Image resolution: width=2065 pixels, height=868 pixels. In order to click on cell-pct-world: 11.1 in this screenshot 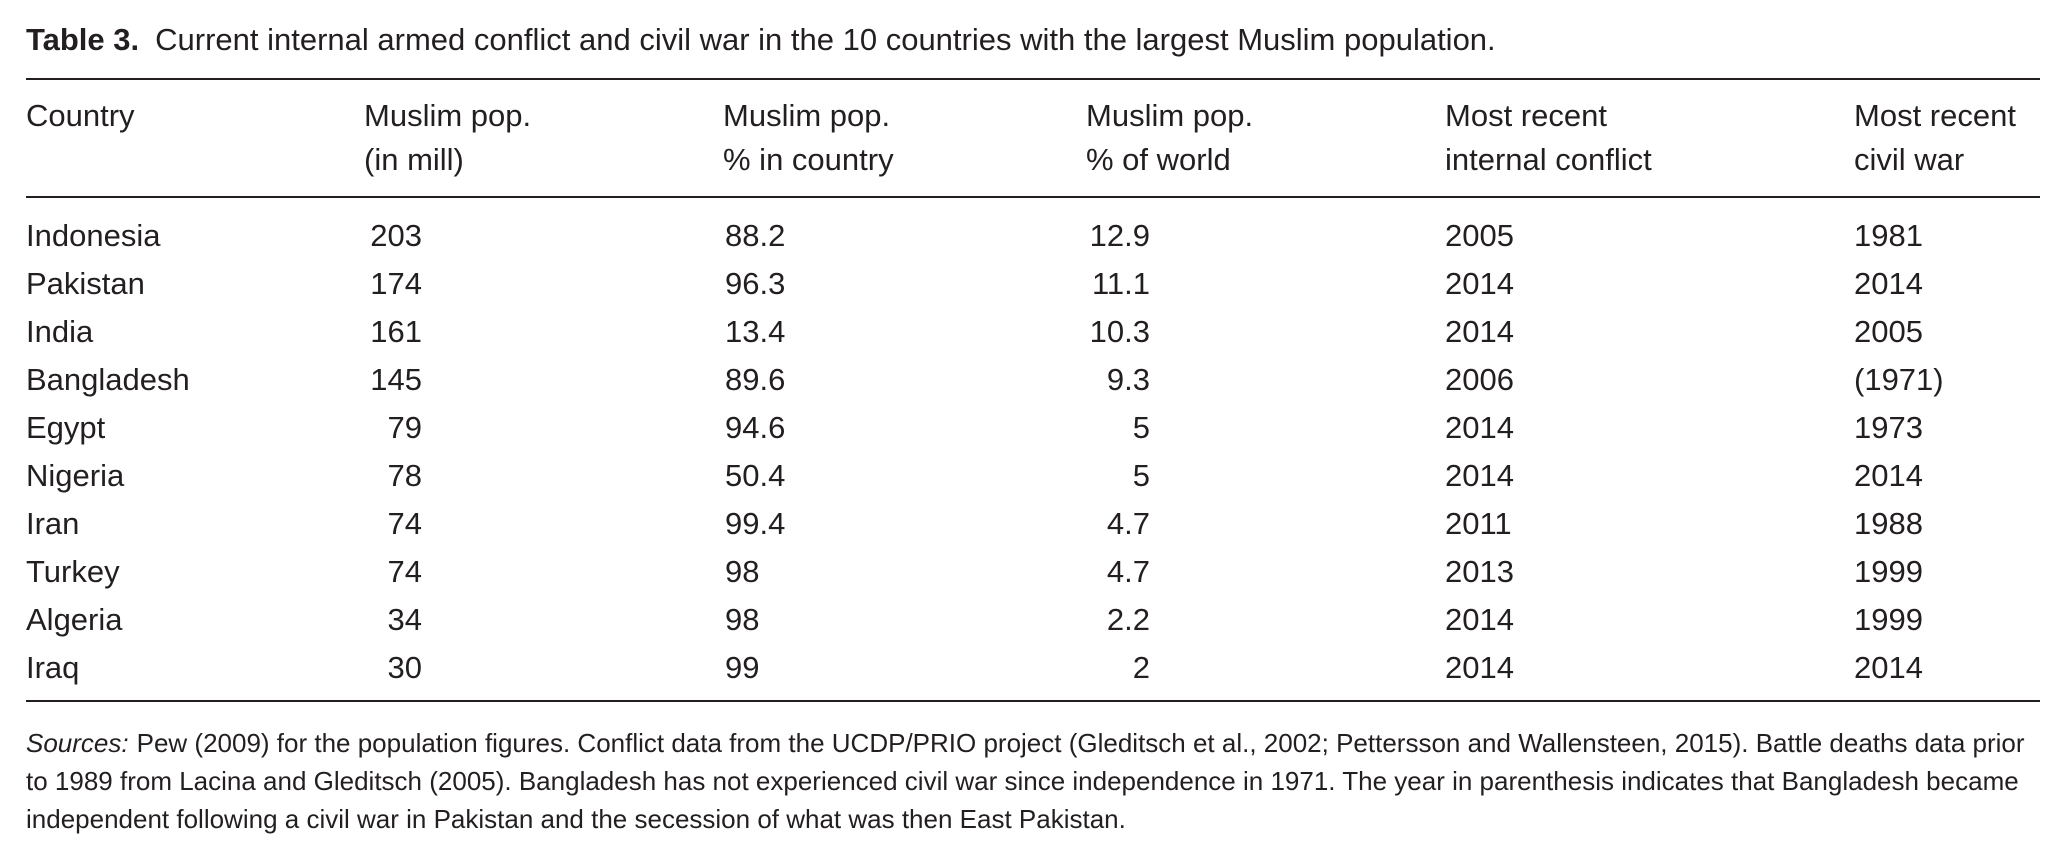, I will do `click(1120, 283)`.